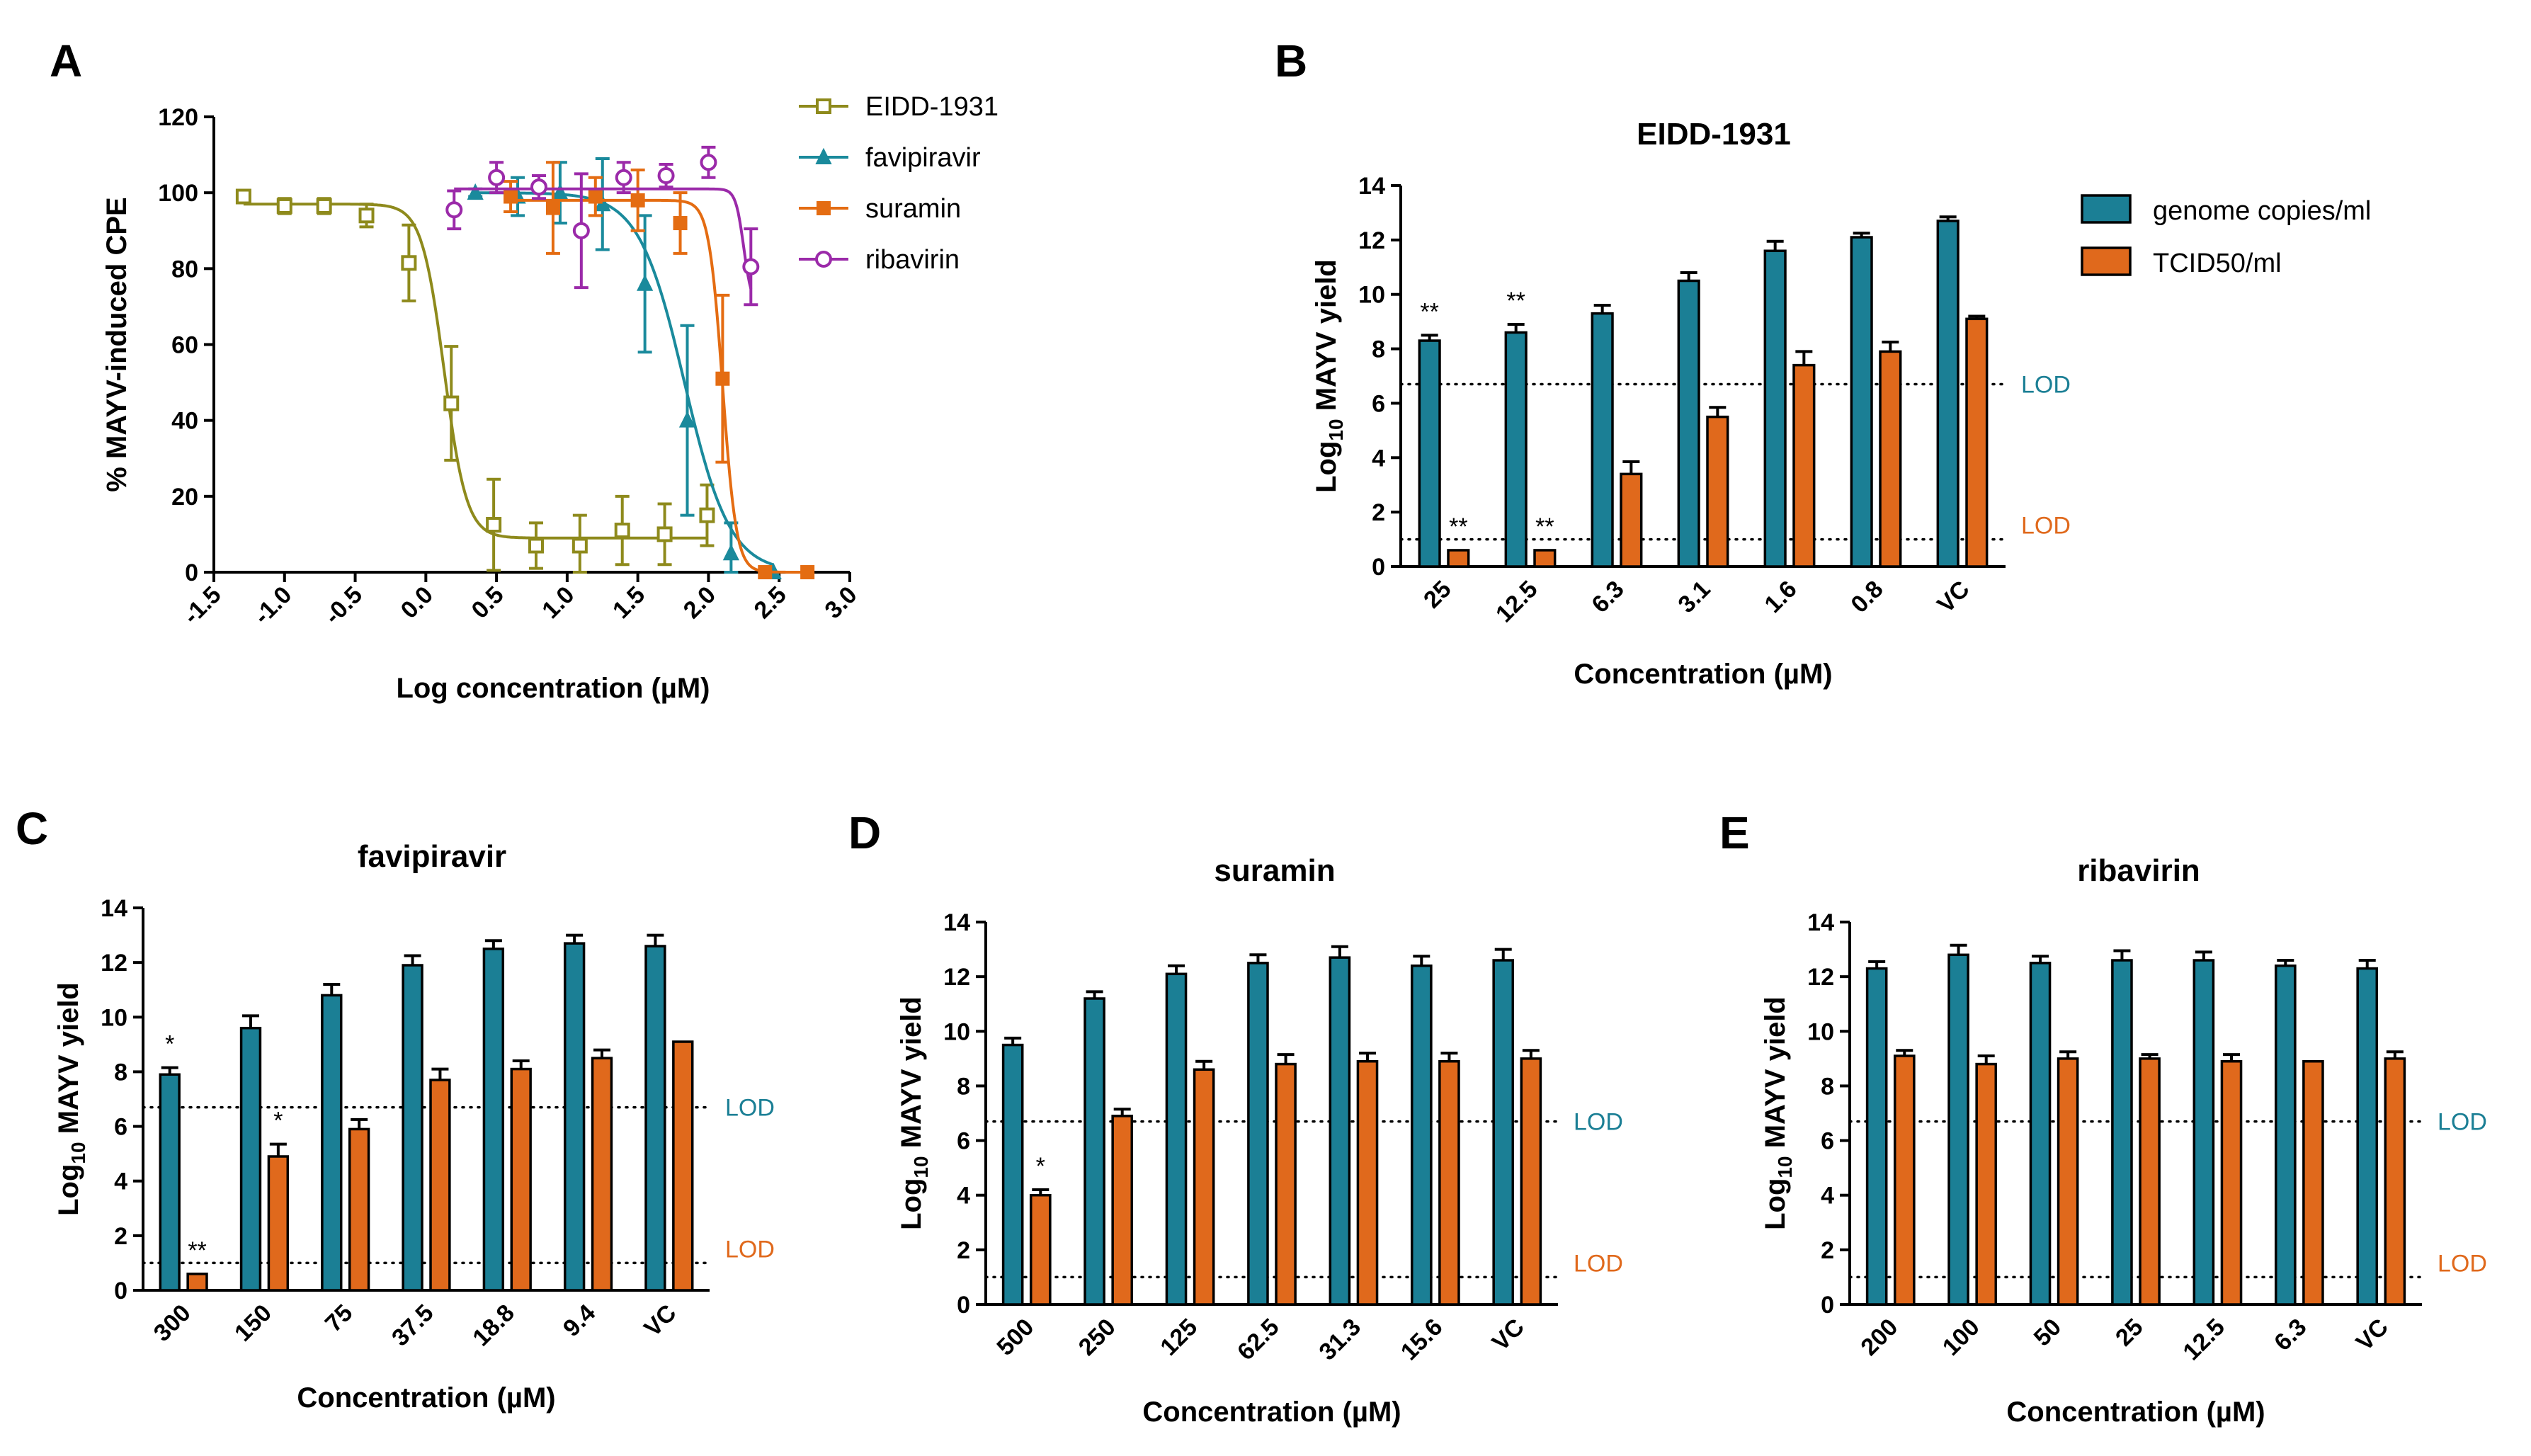 The width and height of the screenshot is (2531, 1456). Describe the element at coordinates (184, 269) in the screenshot. I see `y-tick-label: 80` at that location.